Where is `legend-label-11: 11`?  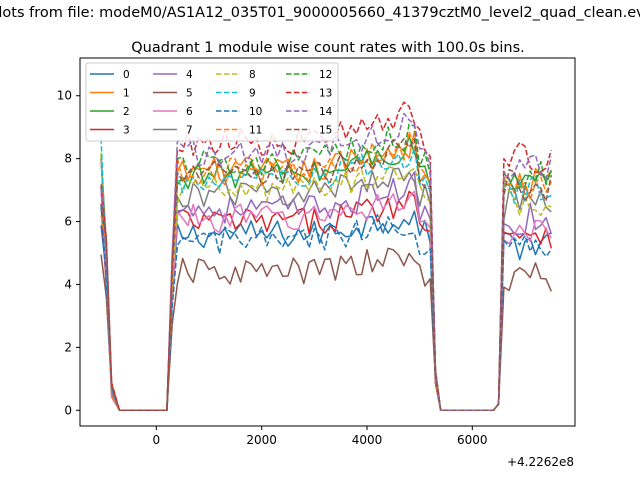 legend-label-11: 11 is located at coordinates (255, 131).